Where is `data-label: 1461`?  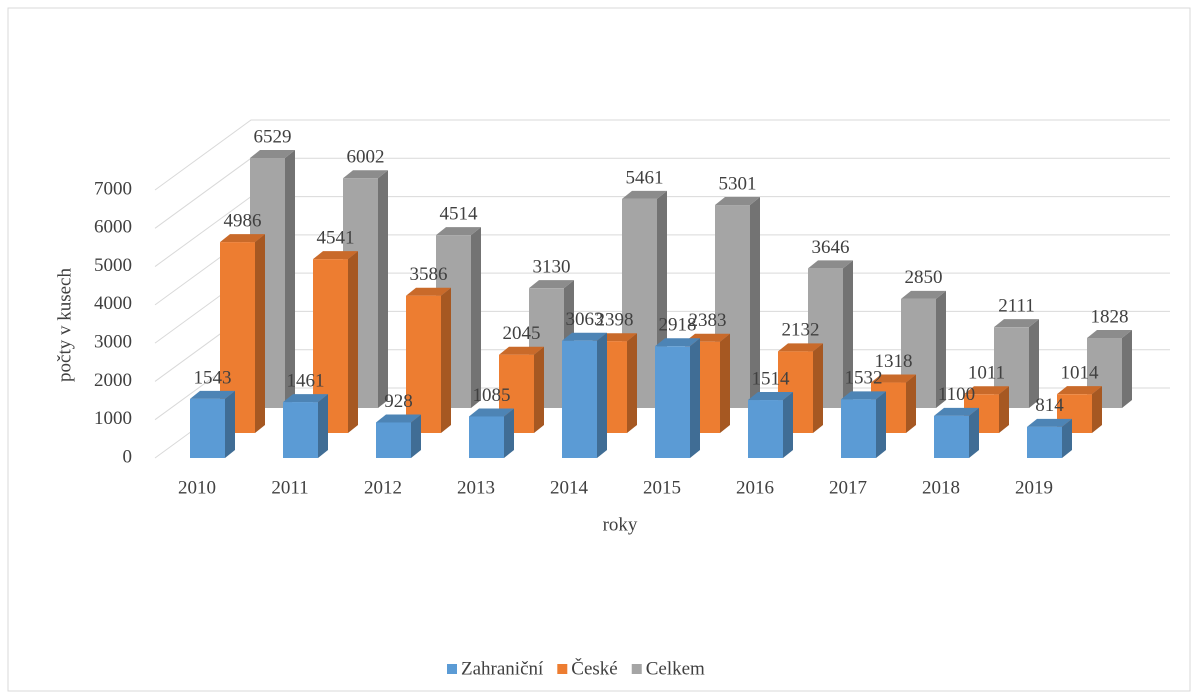 data-label: 1461 is located at coordinates (306, 380).